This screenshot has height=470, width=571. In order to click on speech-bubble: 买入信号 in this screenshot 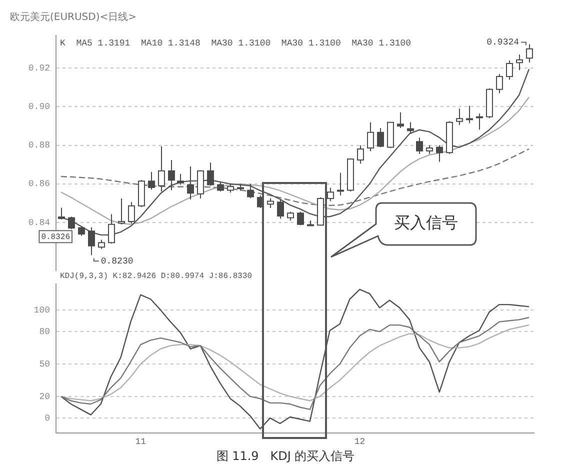, I will do `click(404, 230)`.